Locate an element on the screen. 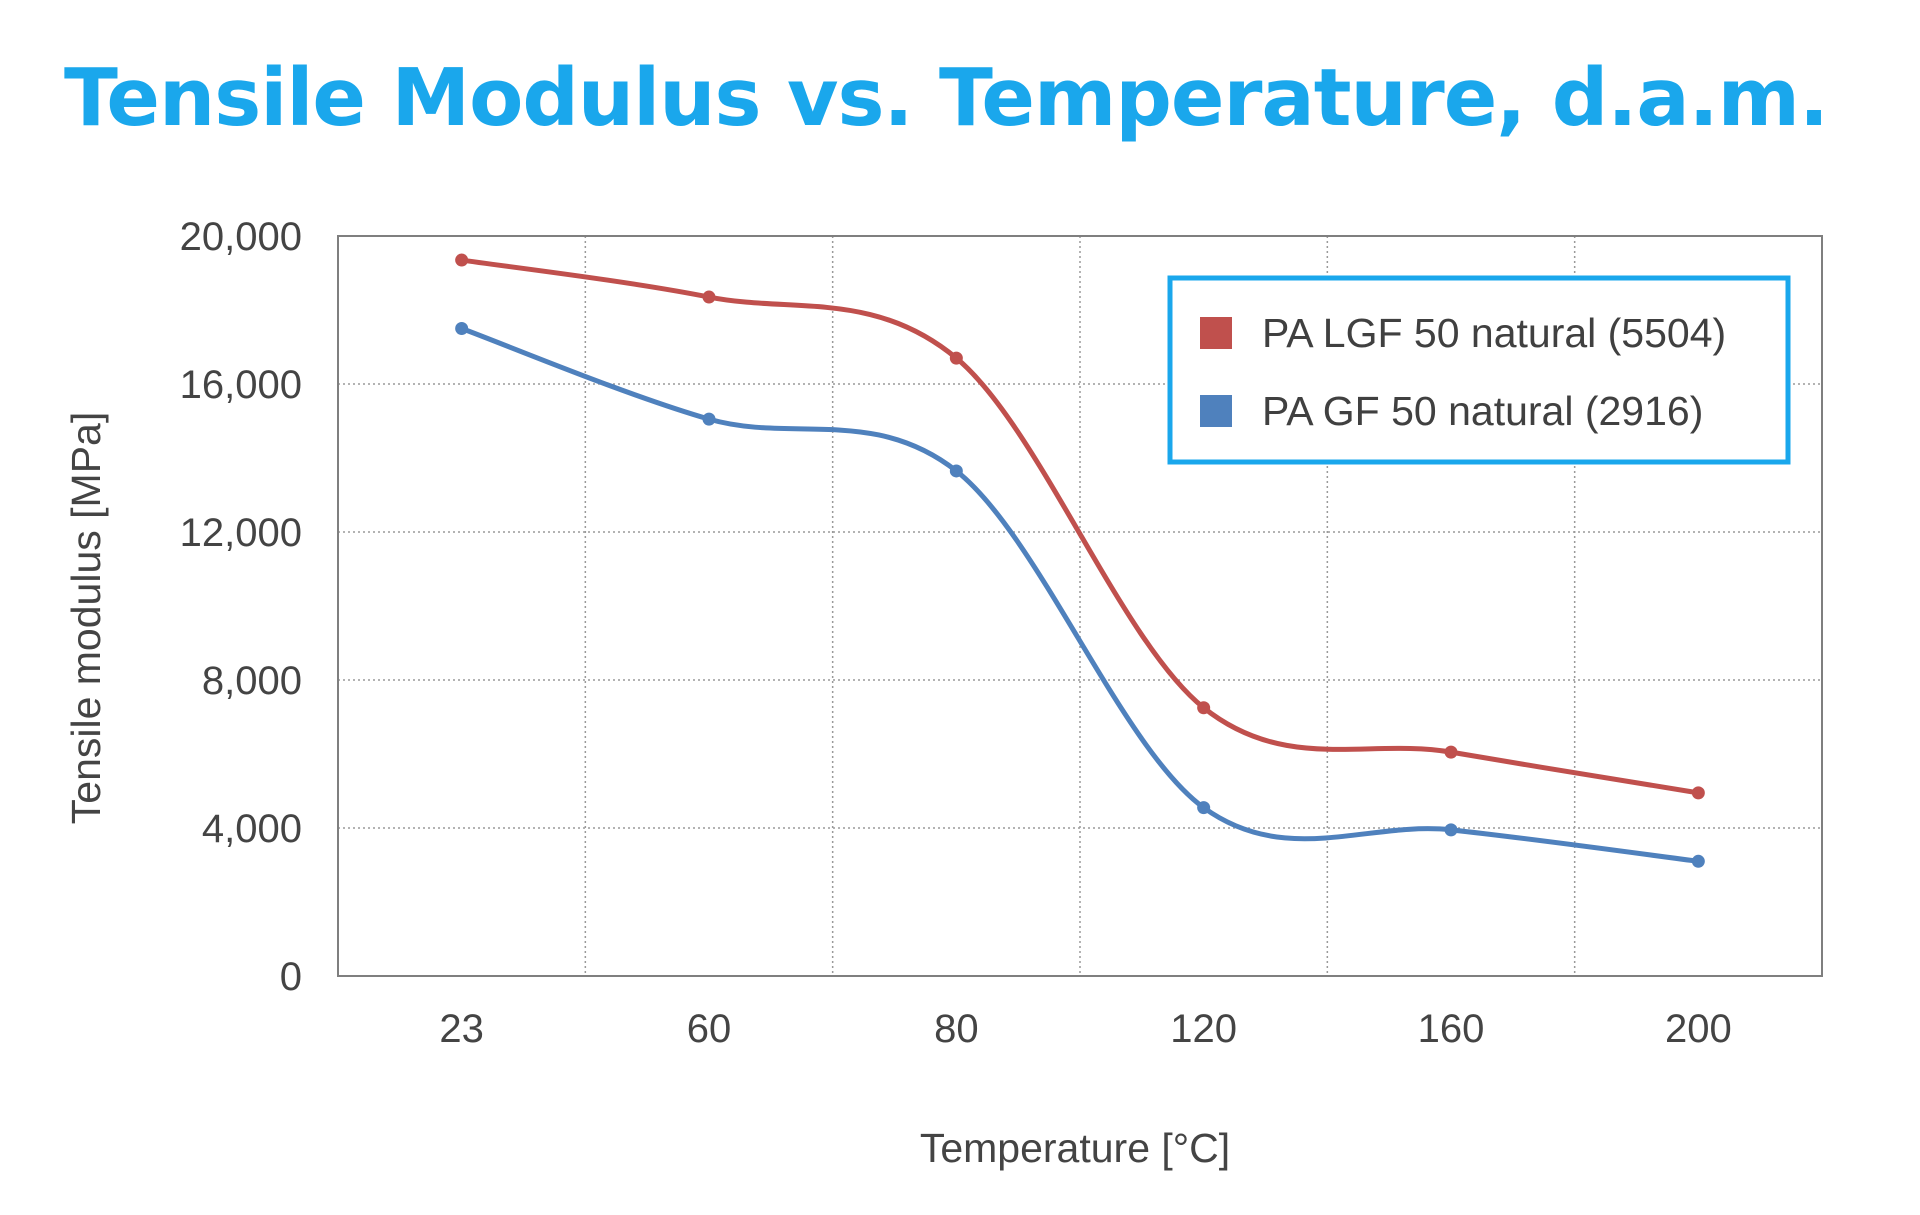 The image size is (1920, 1215). y-tick-label: 8,000 is located at coordinates (252, 681).